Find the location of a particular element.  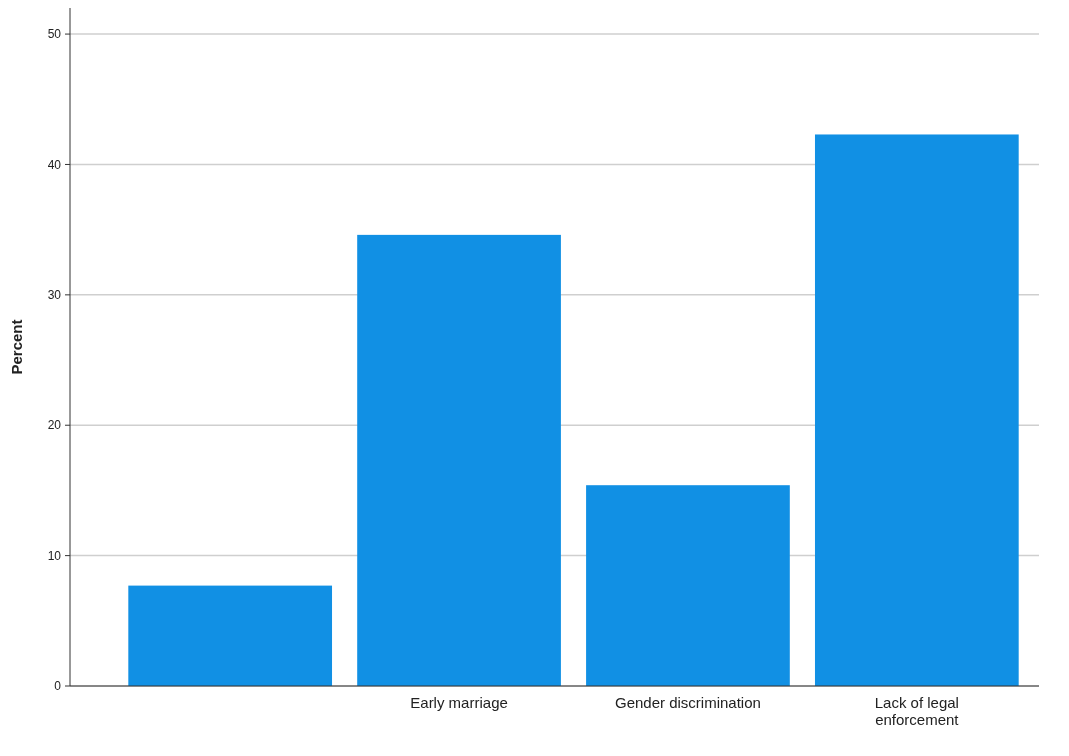

y-tick-label: 40 is located at coordinates (54, 164).